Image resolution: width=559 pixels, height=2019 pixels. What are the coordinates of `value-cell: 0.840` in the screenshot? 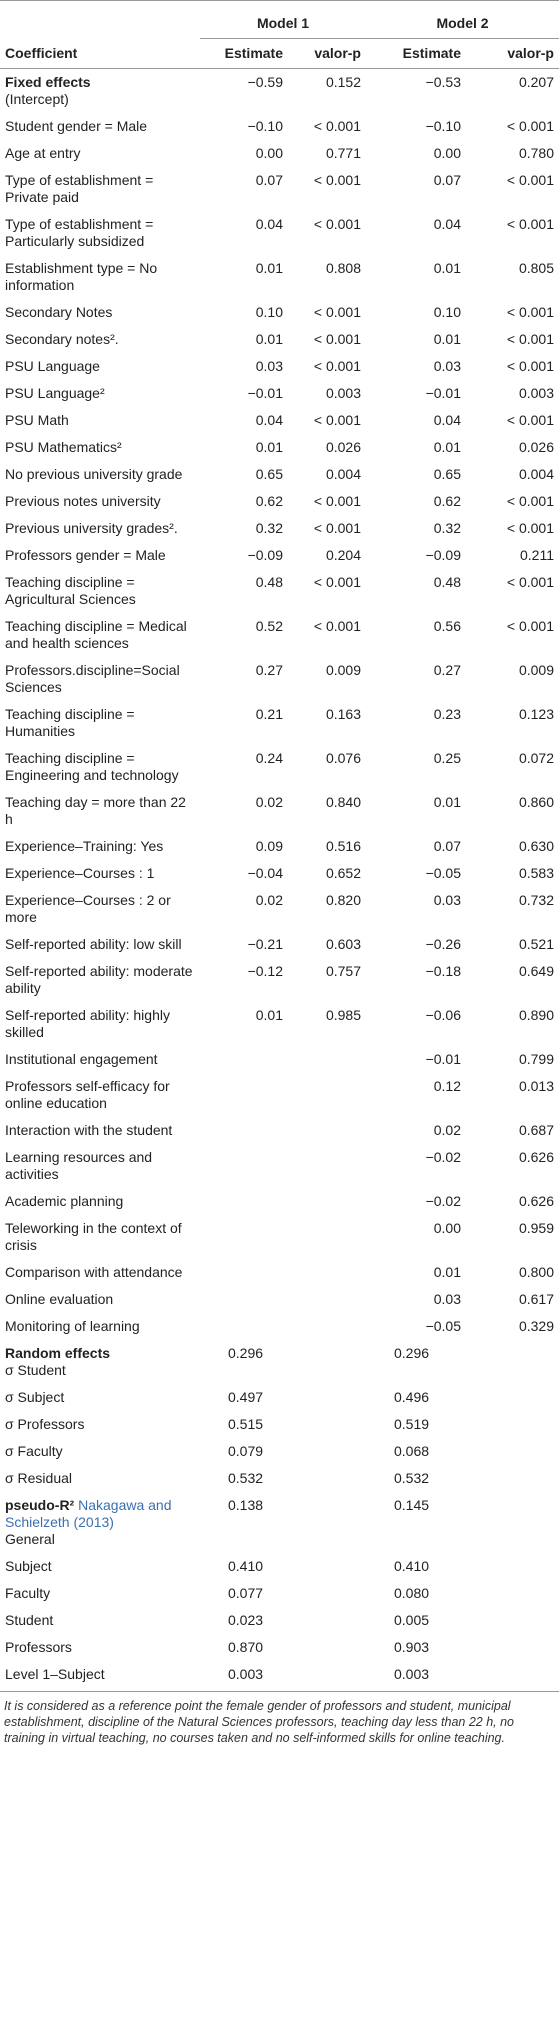 It's located at (343, 802).